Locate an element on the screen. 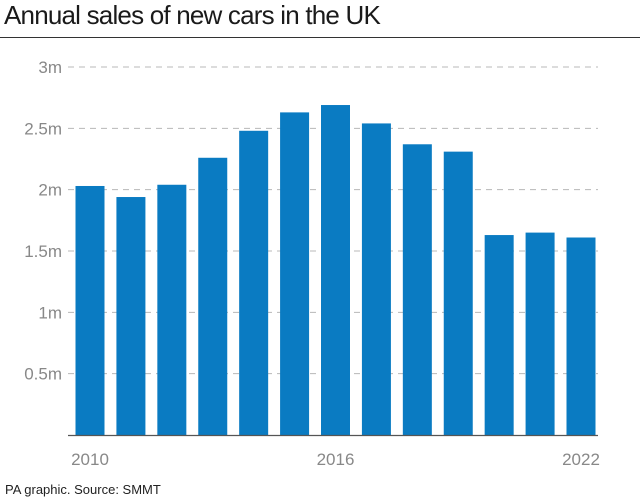  source-note: PA graphic. Source: SMMT is located at coordinates (83, 489).